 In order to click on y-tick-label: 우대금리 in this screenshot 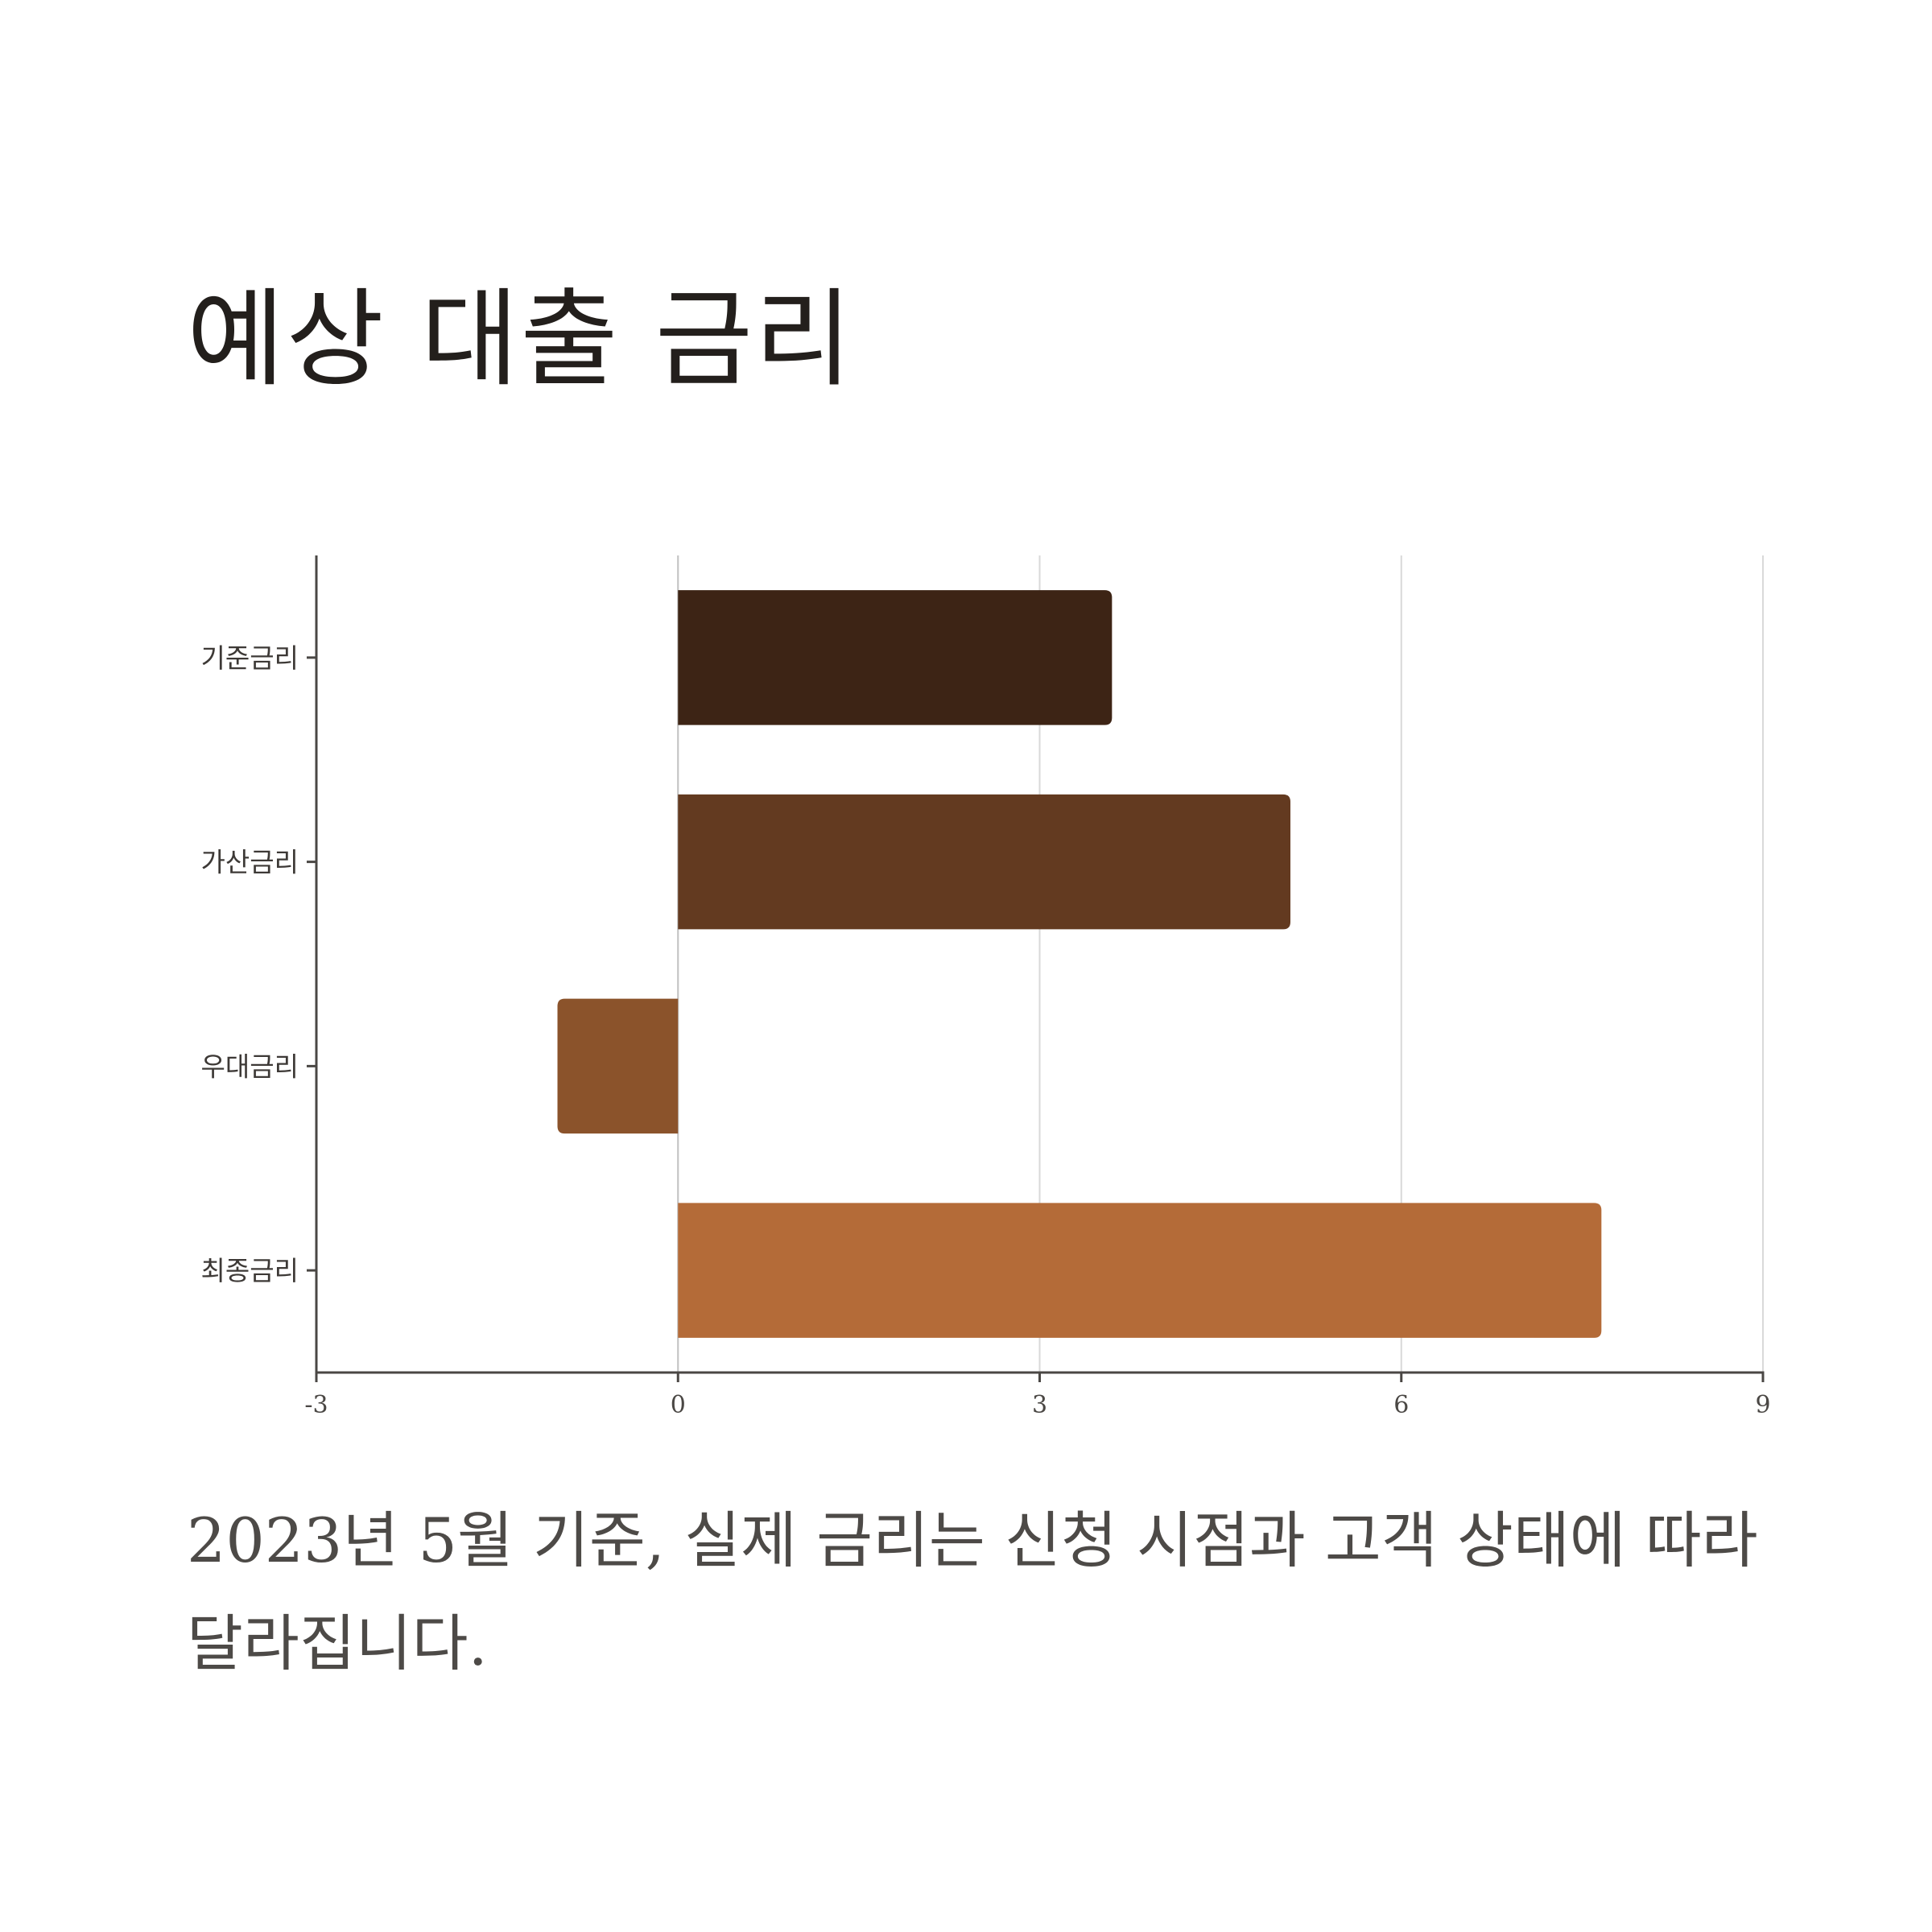, I will do `click(250, 1066)`.